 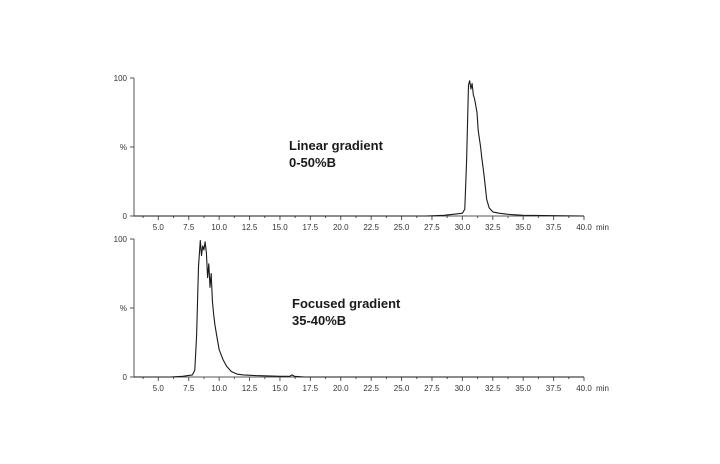 I want to click on panel-annotation-line: Linear gradient, so click(x=336, y=145).